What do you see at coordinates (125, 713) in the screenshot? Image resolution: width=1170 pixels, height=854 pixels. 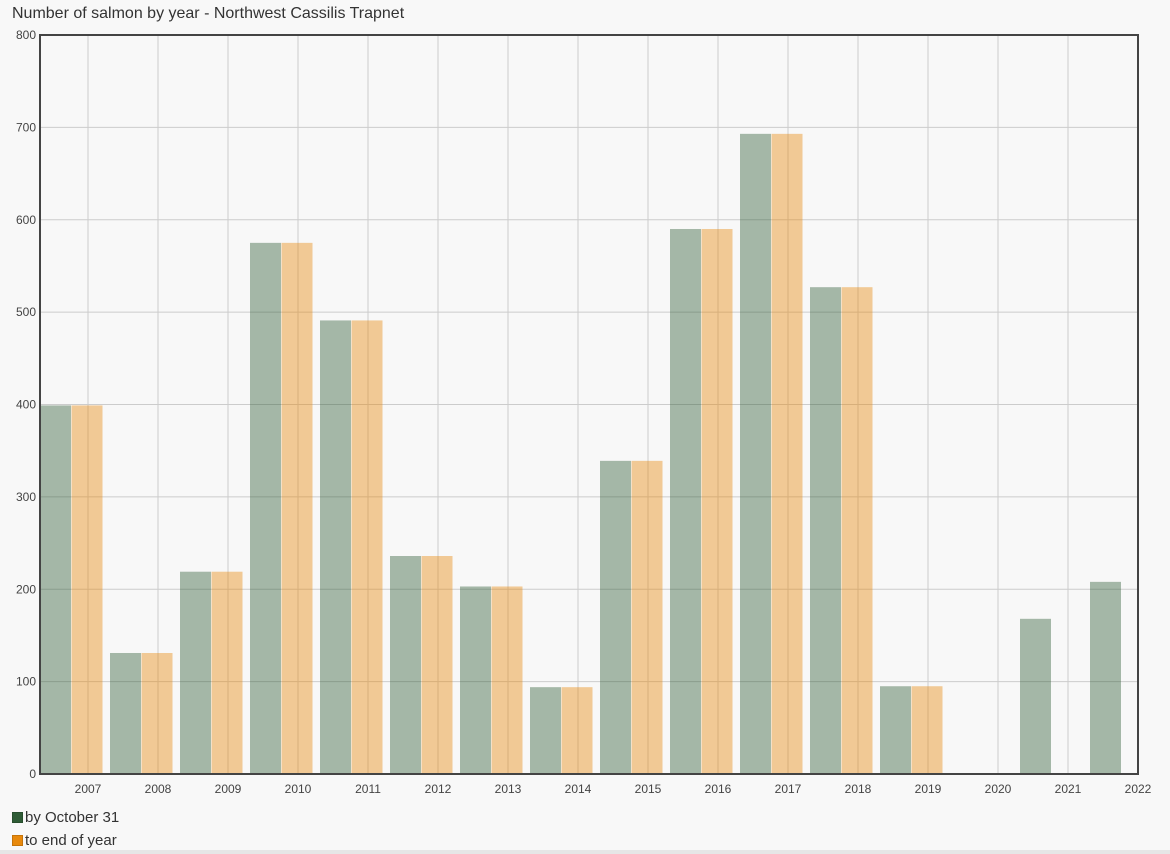 I see `bar-by-october-31-2008` at bounding box center [125, 713].